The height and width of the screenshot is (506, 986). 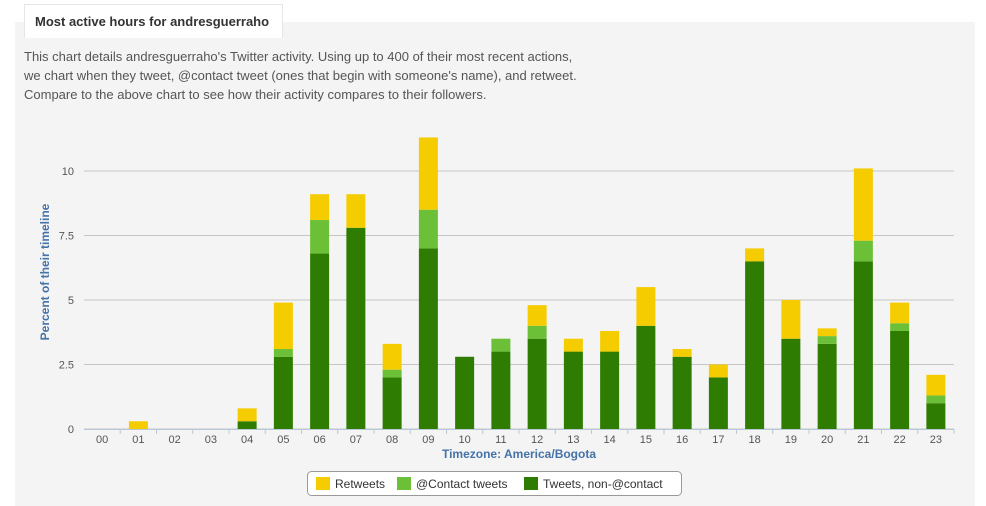 I want to click on x-tick-label: 17, so click(x=718, y=440).